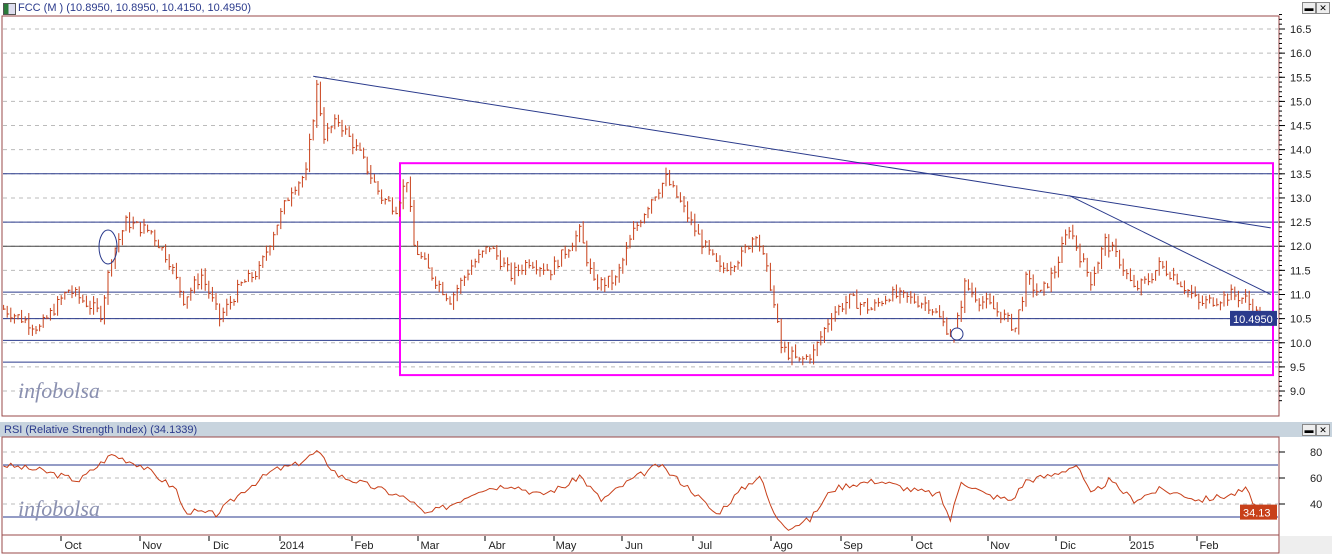 The height and width of the screenshot is (554, 1332). I want to click on annotation-ellipse, so click(108, 247).